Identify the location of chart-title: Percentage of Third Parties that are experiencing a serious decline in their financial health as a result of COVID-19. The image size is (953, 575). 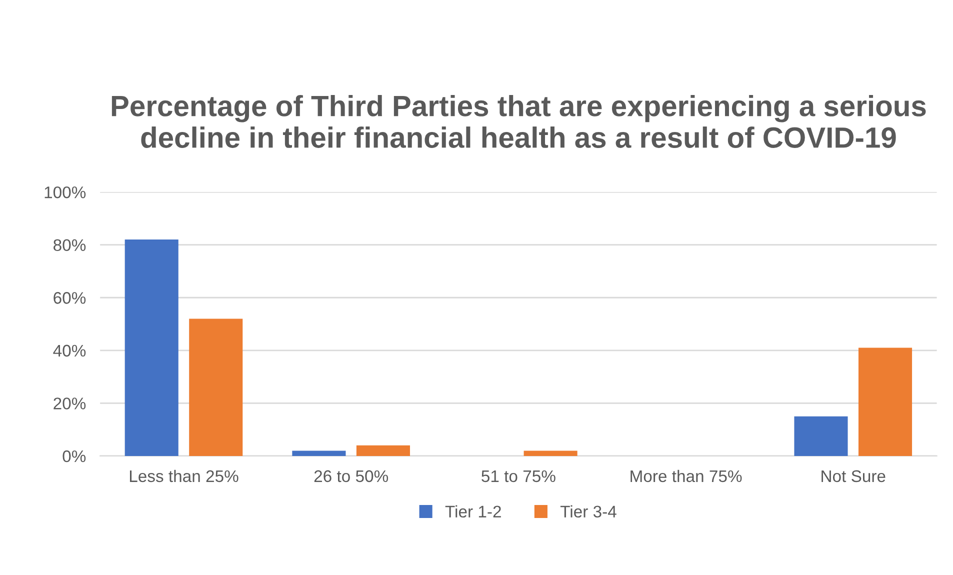
(519, 121).